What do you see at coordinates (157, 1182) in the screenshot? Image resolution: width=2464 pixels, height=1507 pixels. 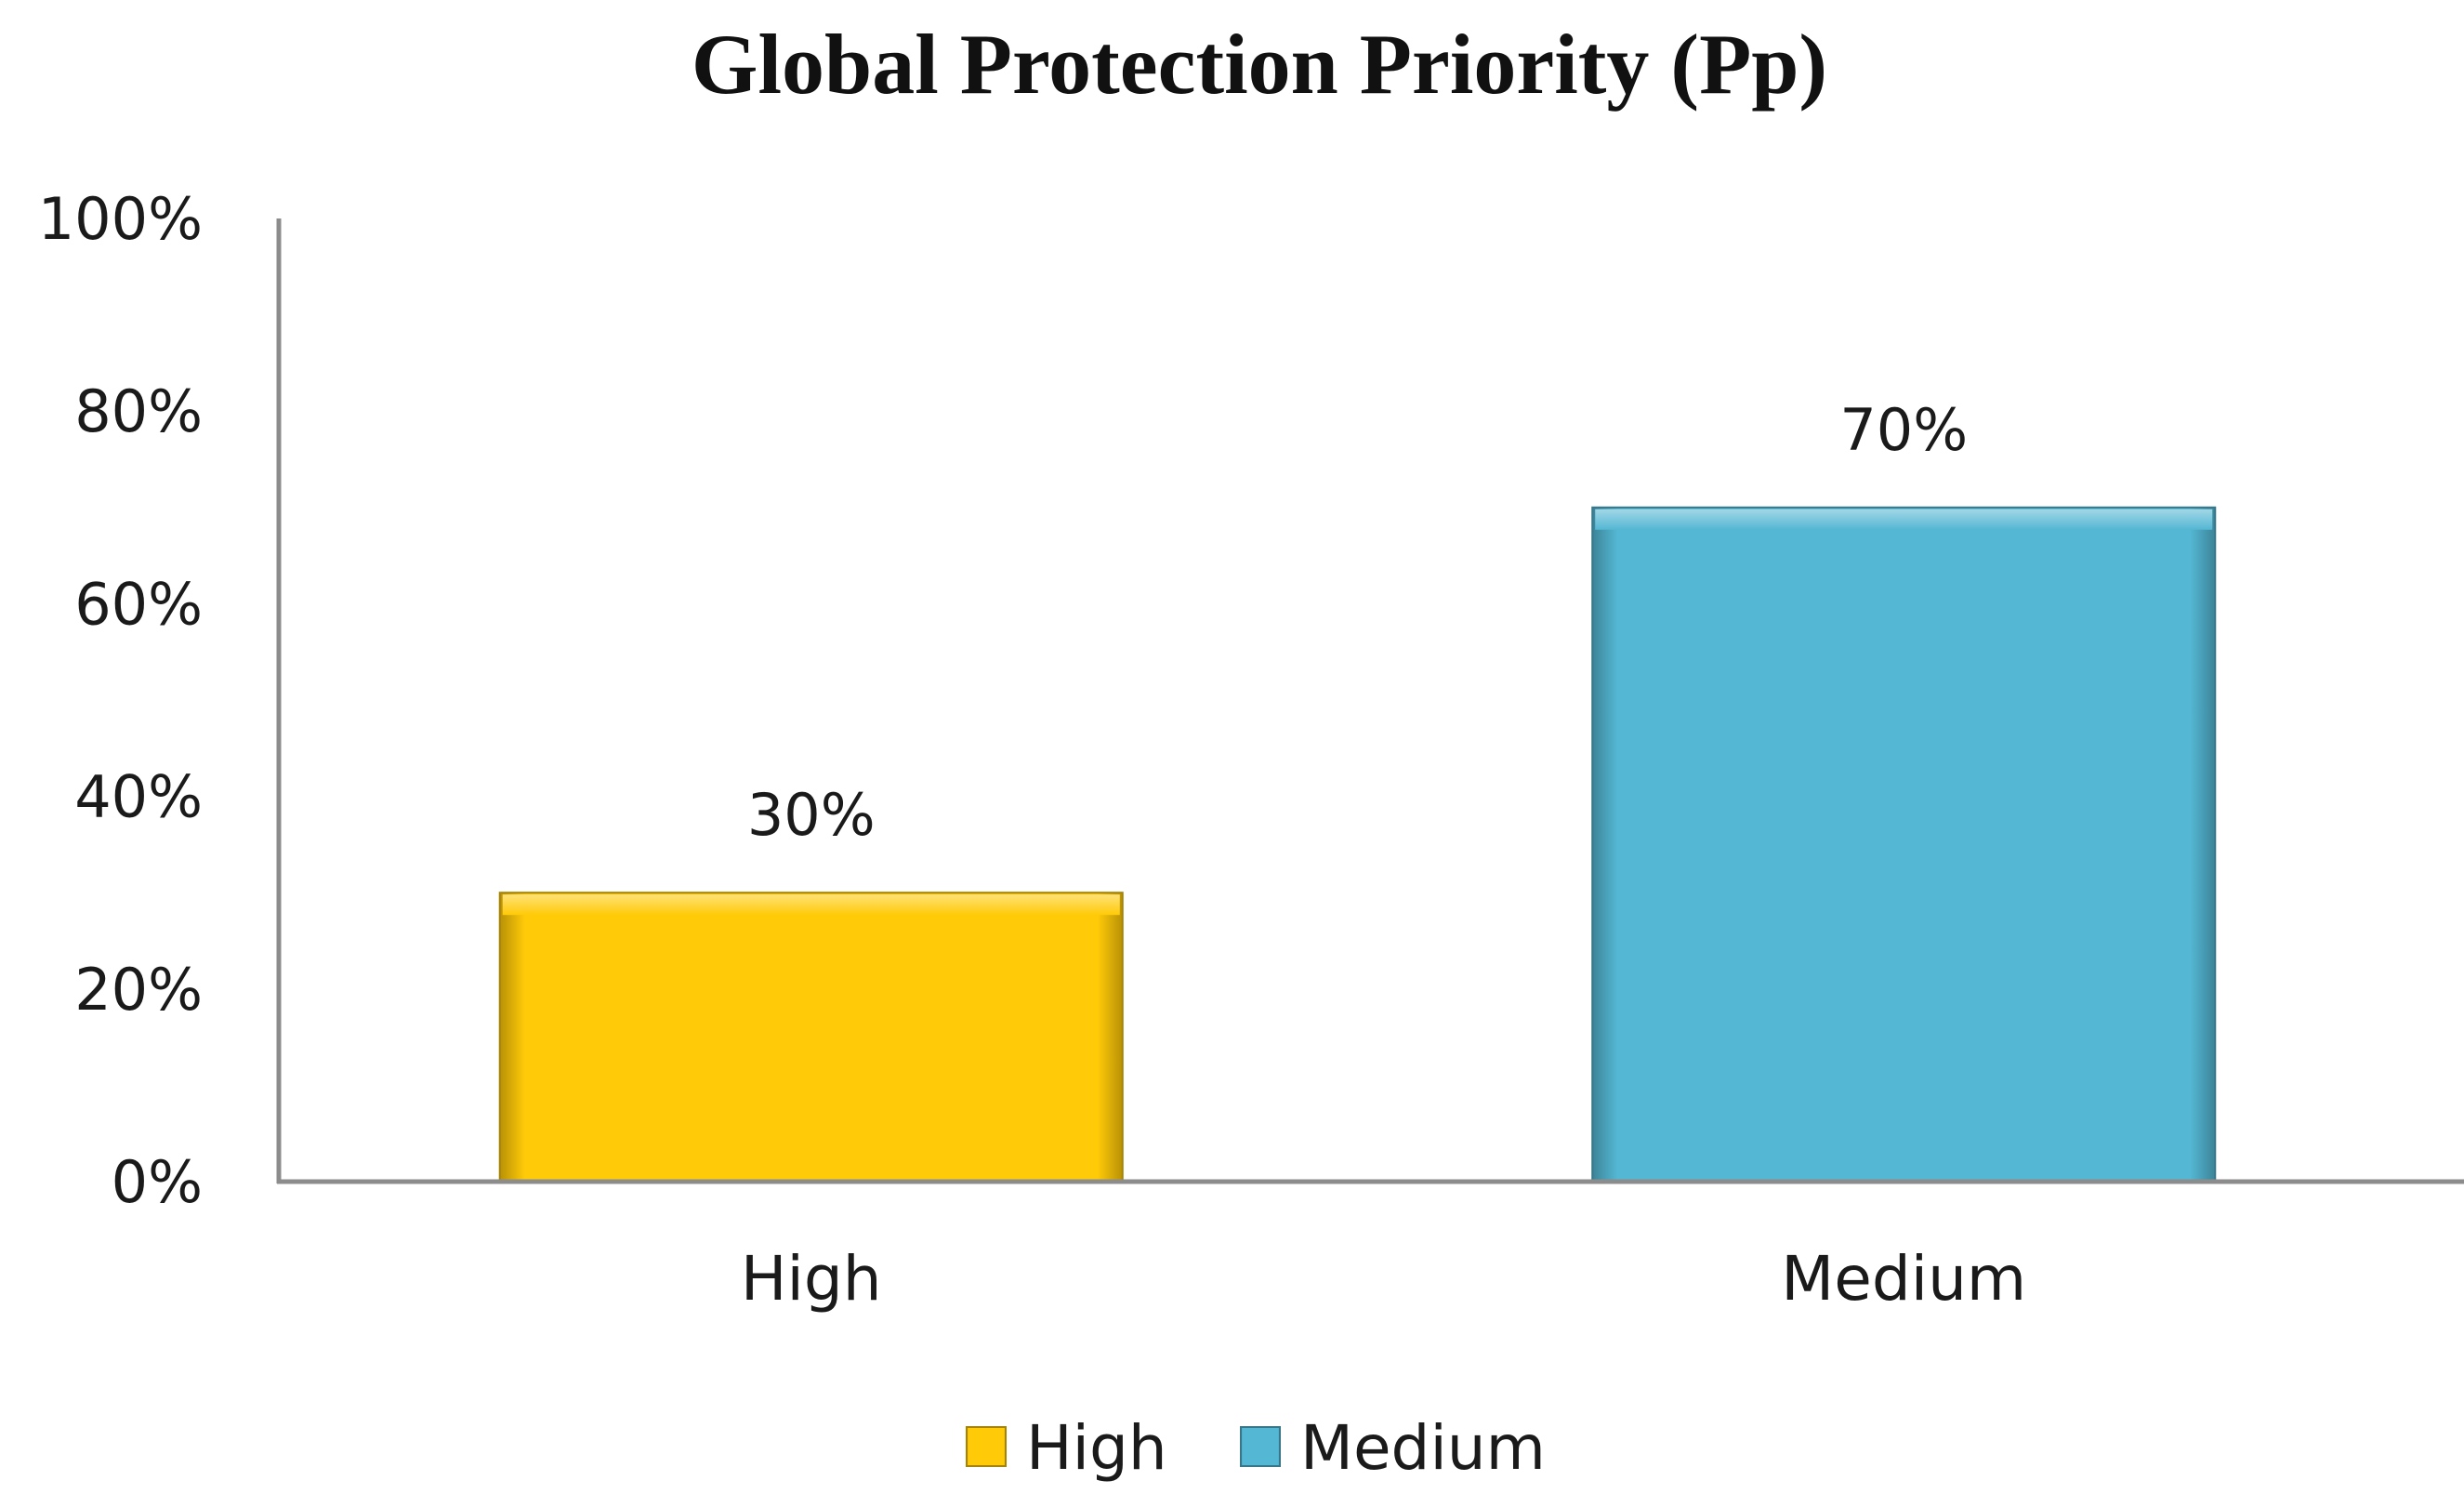 I see `y-tick-label: 0%` at bounding box center [157, 1182].